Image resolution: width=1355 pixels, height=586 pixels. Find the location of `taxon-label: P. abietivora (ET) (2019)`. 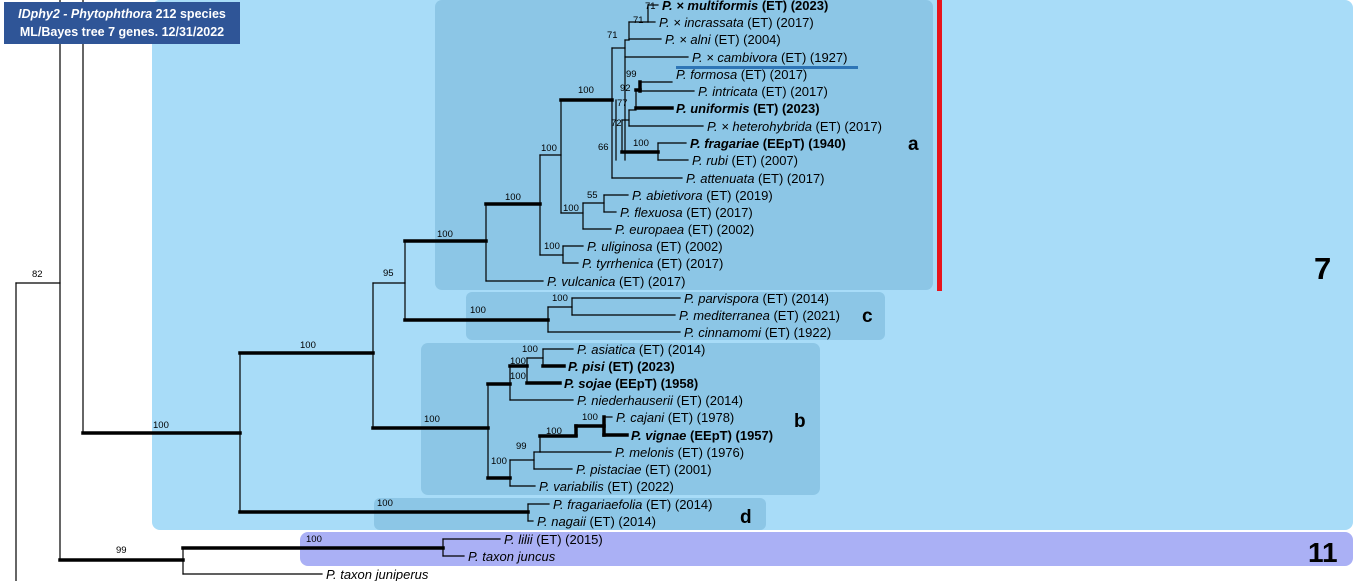

taxon-label: P. abietivora (ET) (2019) is located at coordinates (702, 195).